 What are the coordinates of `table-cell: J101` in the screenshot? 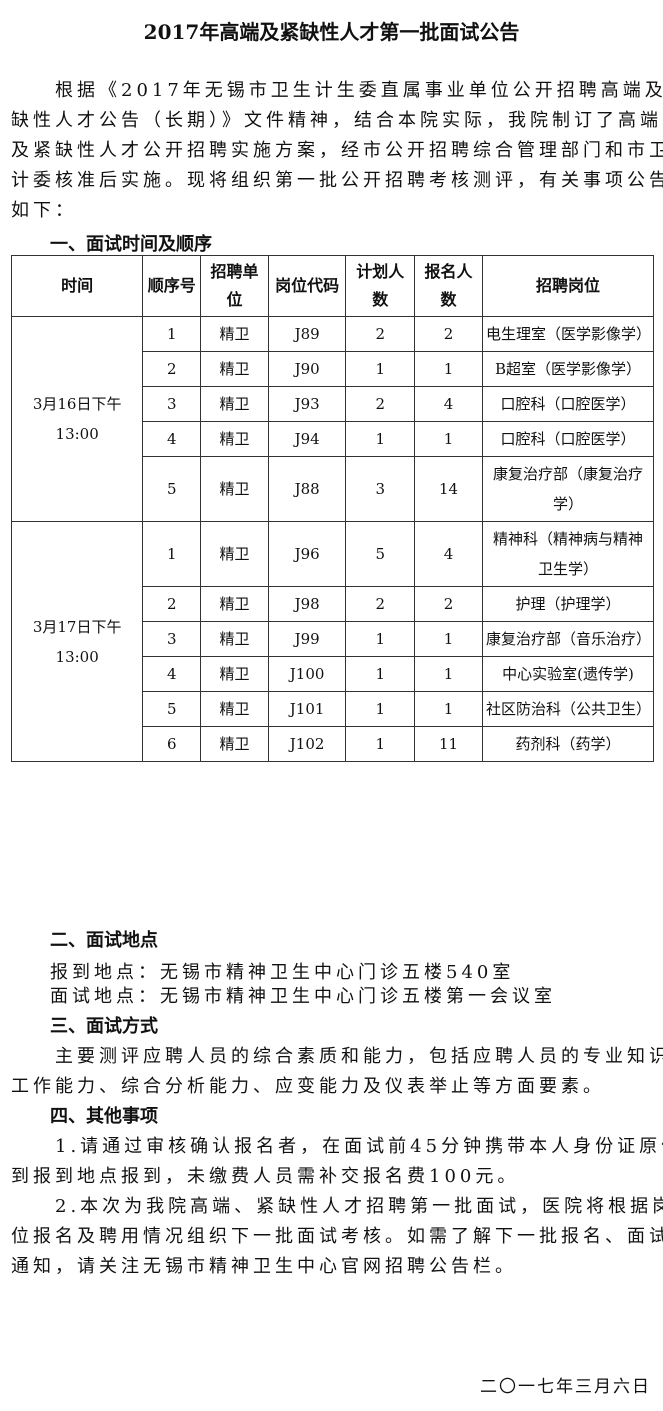 It's located at (307, 709).